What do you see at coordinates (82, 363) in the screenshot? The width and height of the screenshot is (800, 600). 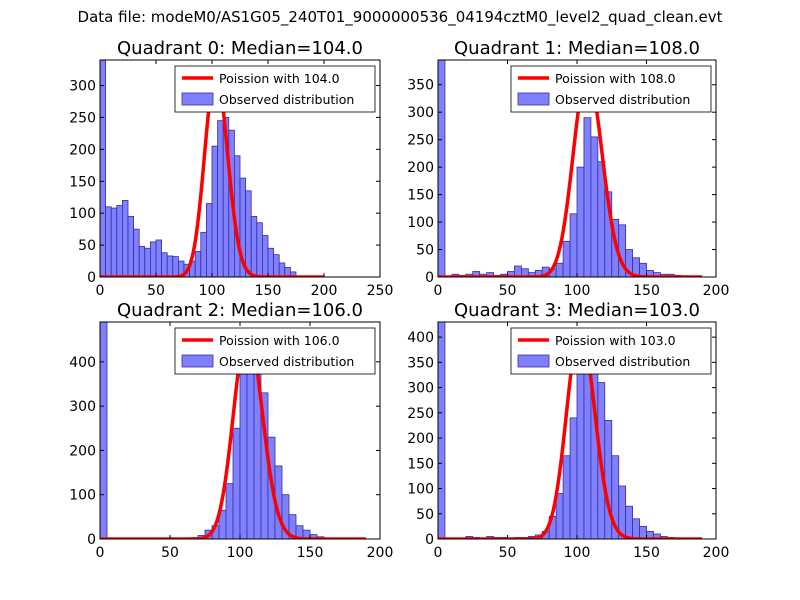 I see `y-tick-label: 400` at bounding box center [82, 363].